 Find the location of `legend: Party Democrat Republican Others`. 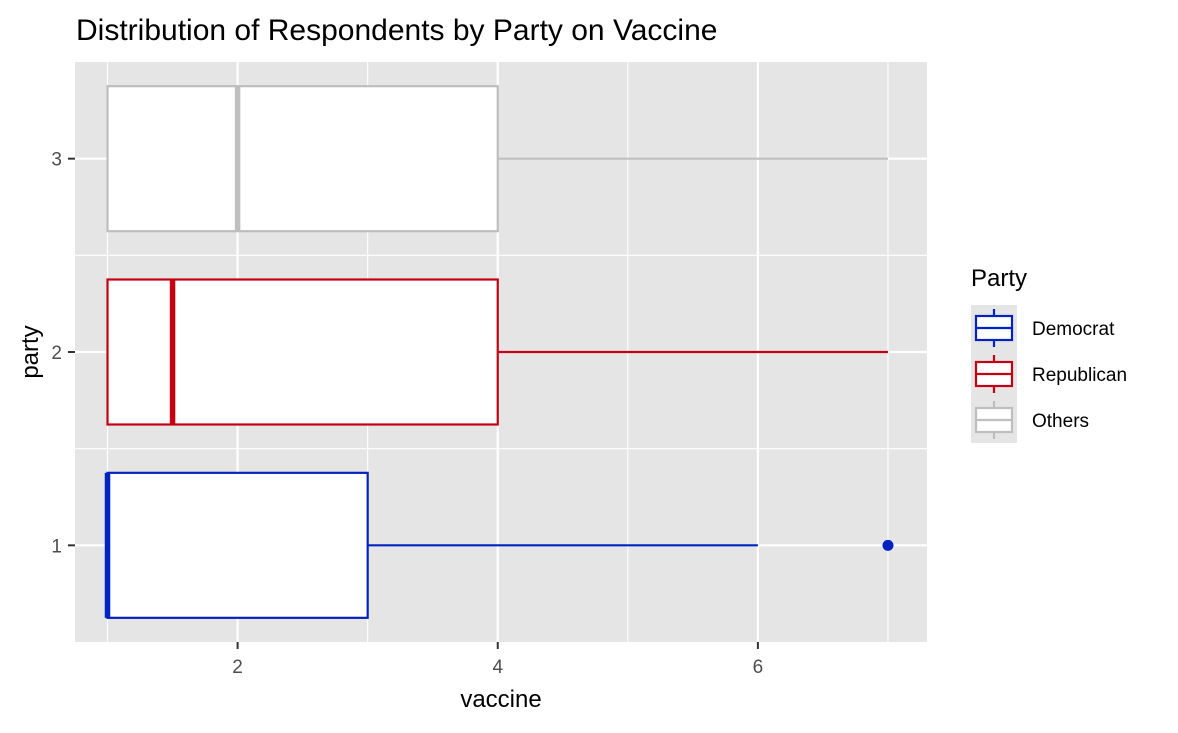

legend: Party Democrat Republican Others is located at coordinates (1049, 354).